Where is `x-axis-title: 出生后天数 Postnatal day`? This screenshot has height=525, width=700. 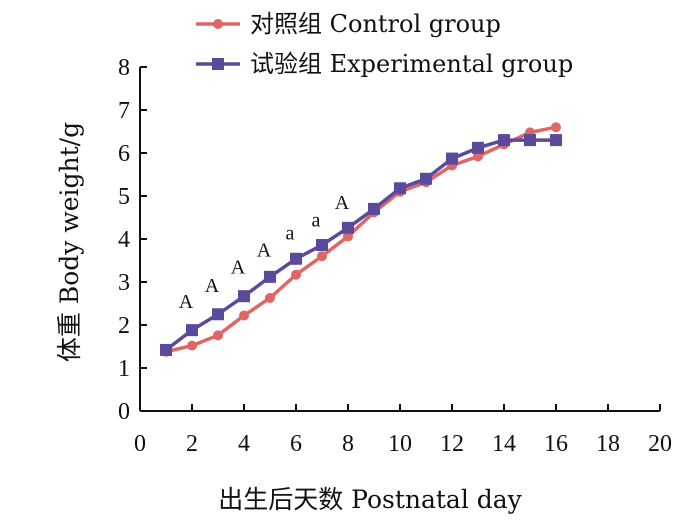 x-axis-title: 出生后天数 Postnatal day is located at coordinates (370, 499).